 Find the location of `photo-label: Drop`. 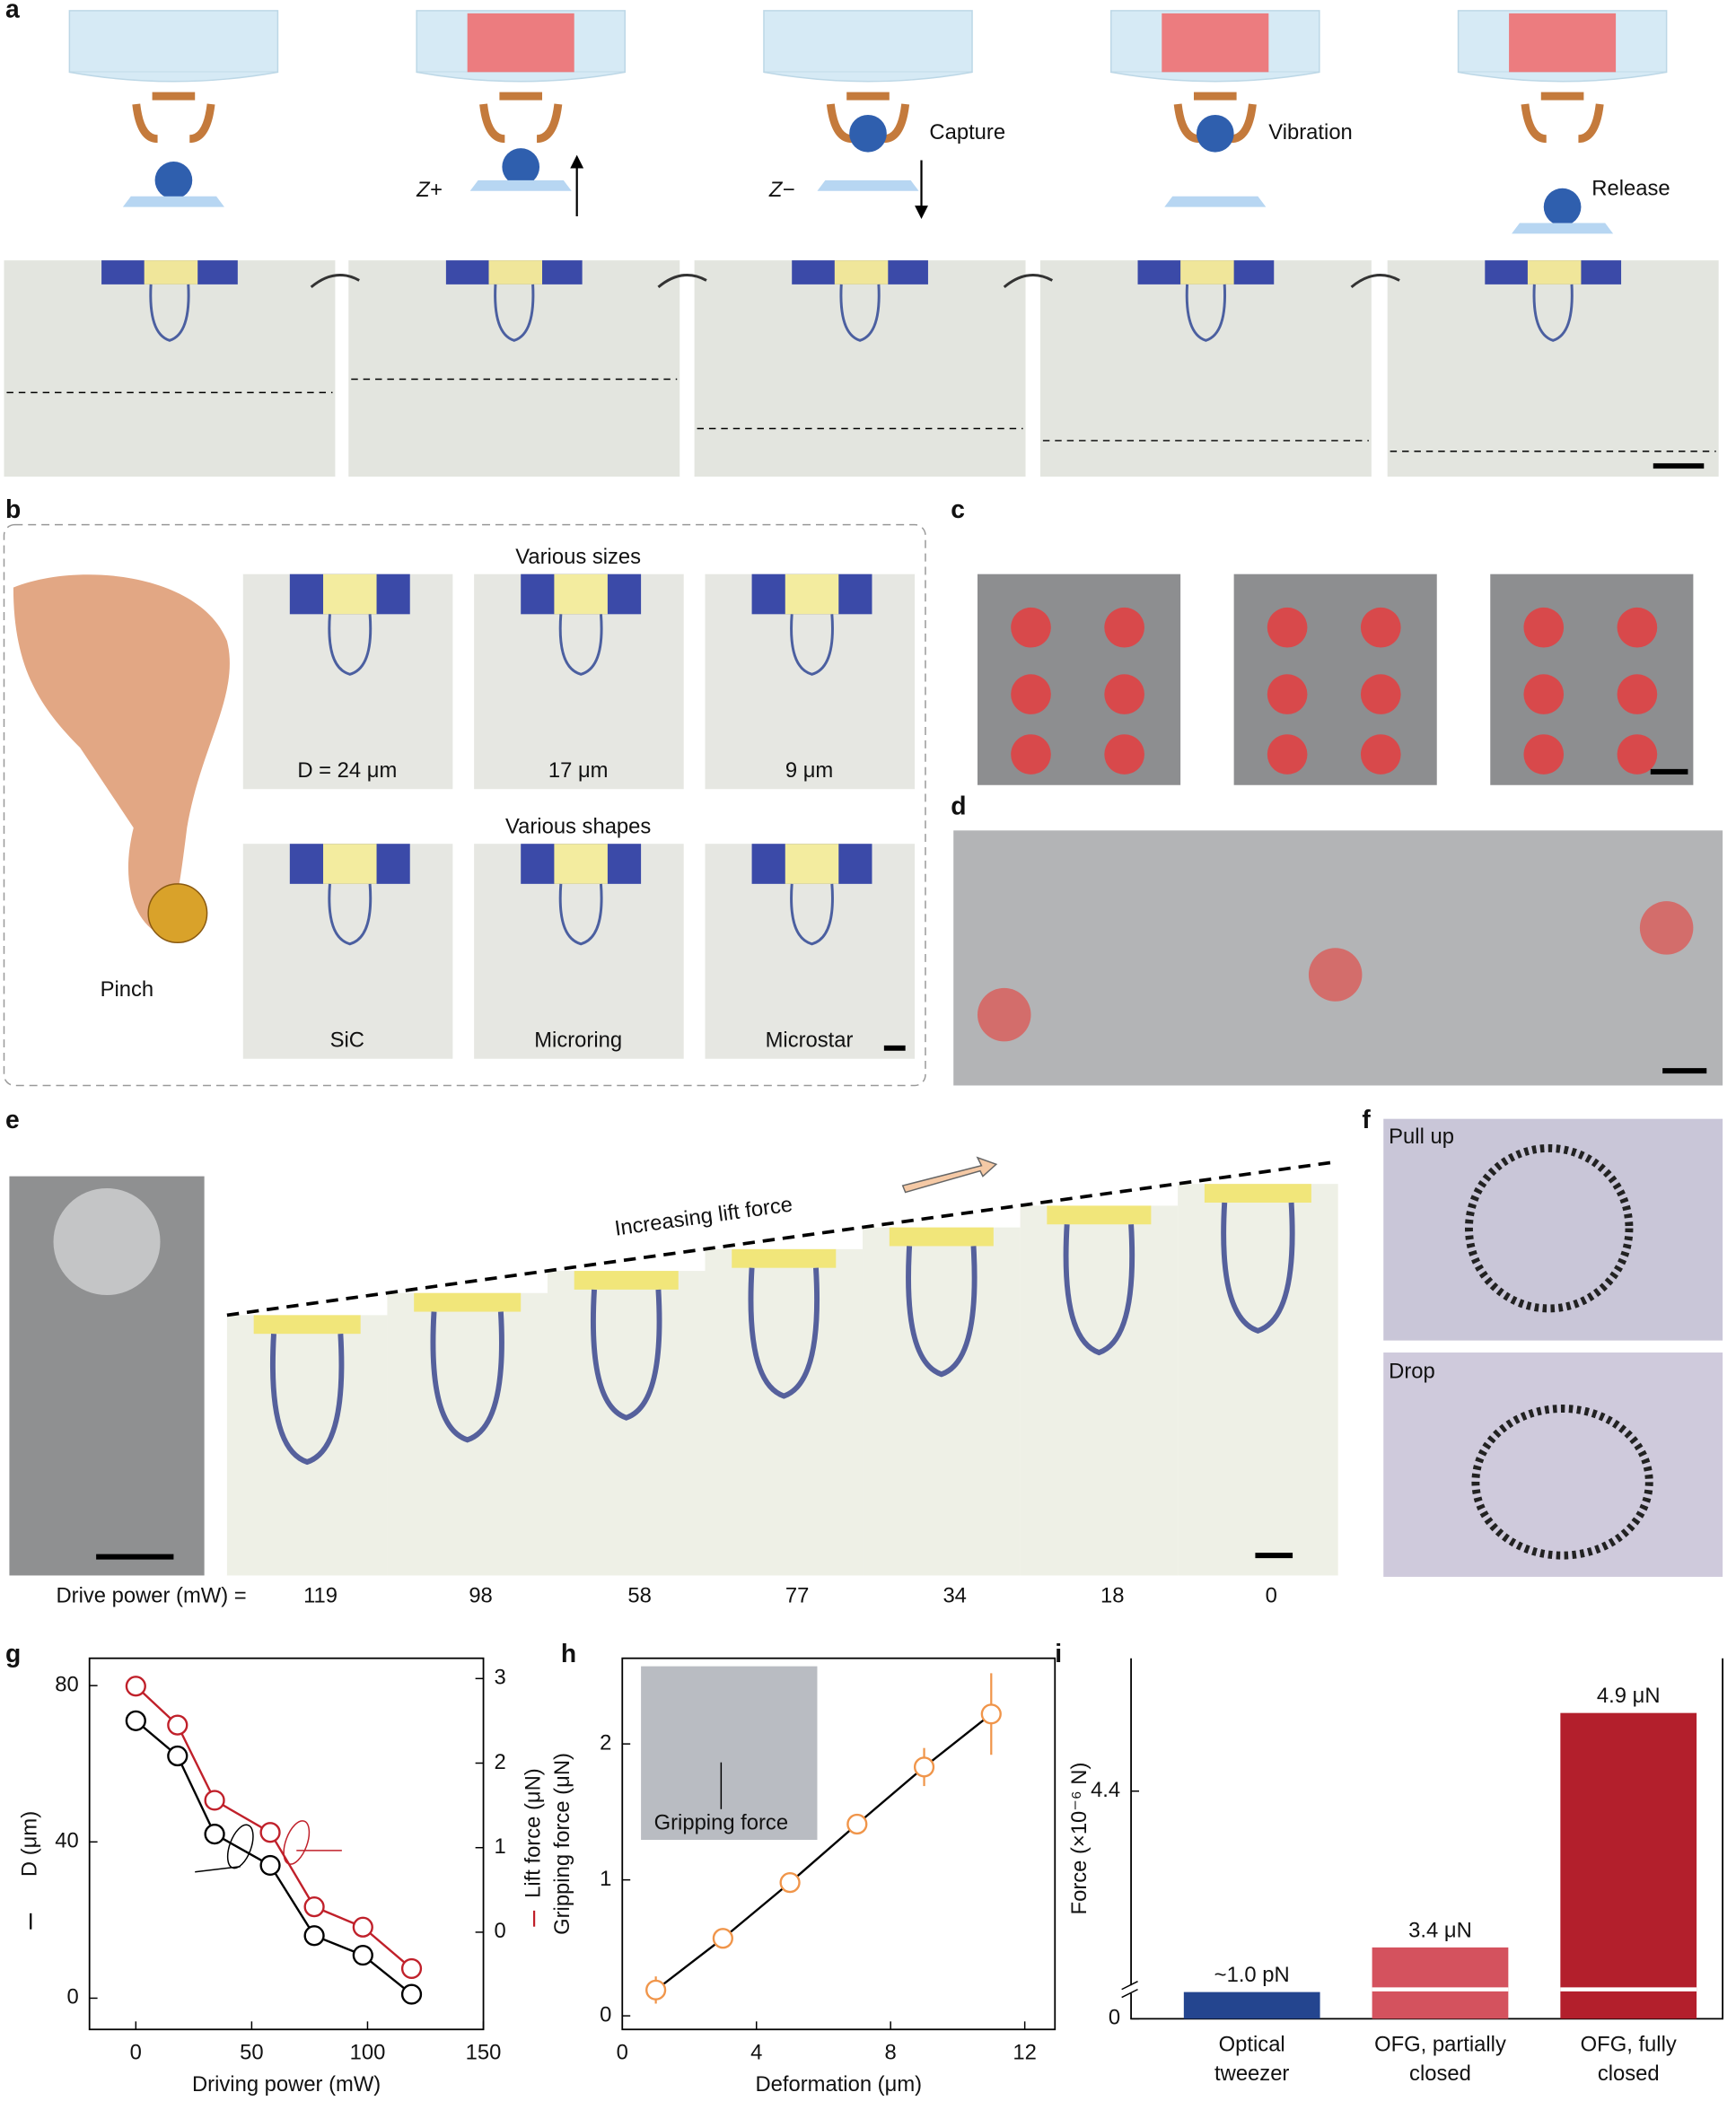

photo-label: Drop is located at coordinates (1412, 1372).